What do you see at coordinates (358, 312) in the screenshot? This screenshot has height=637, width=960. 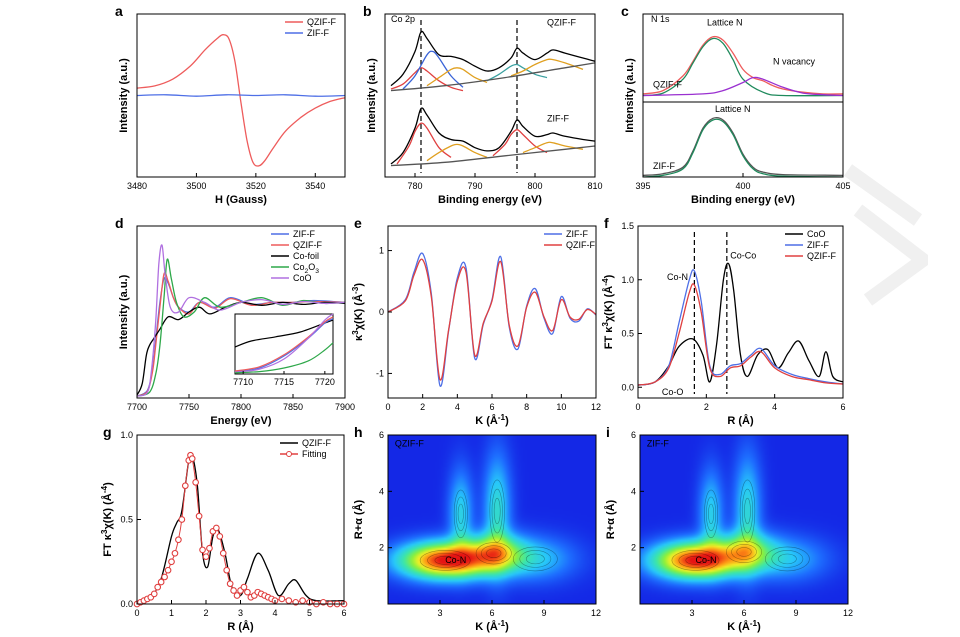 I see `y-axis-label: κ3χ(K) (Å-3)` at bounding box center [358, 312].